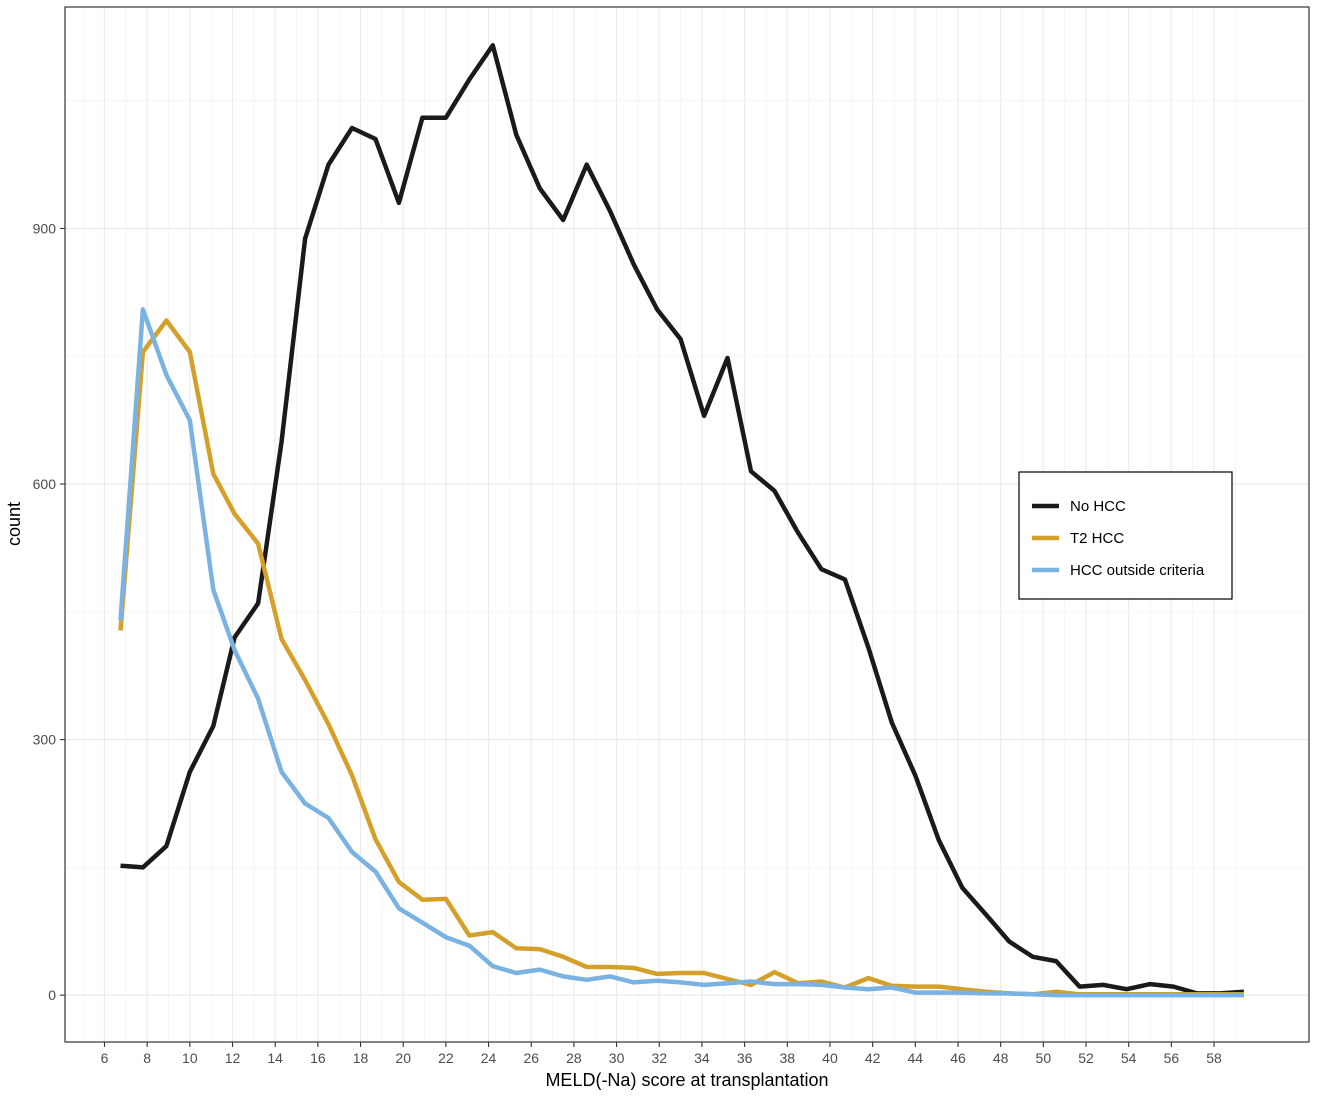 This screenshot has height=1099, width=1344. What do you see at coordinates (14, 524) in the screenshot?
I see `y-axis-title: count` at bounding box center [14, 524].